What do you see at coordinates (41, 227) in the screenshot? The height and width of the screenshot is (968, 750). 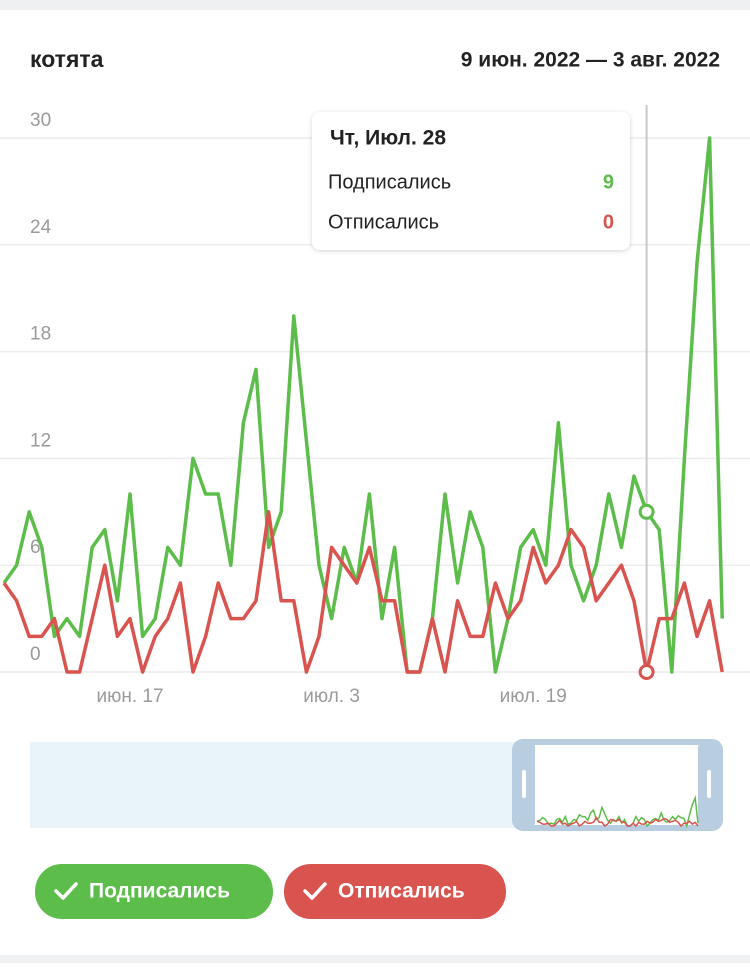 I see `y-tick-label: 24` at bounding box center [41, 227].